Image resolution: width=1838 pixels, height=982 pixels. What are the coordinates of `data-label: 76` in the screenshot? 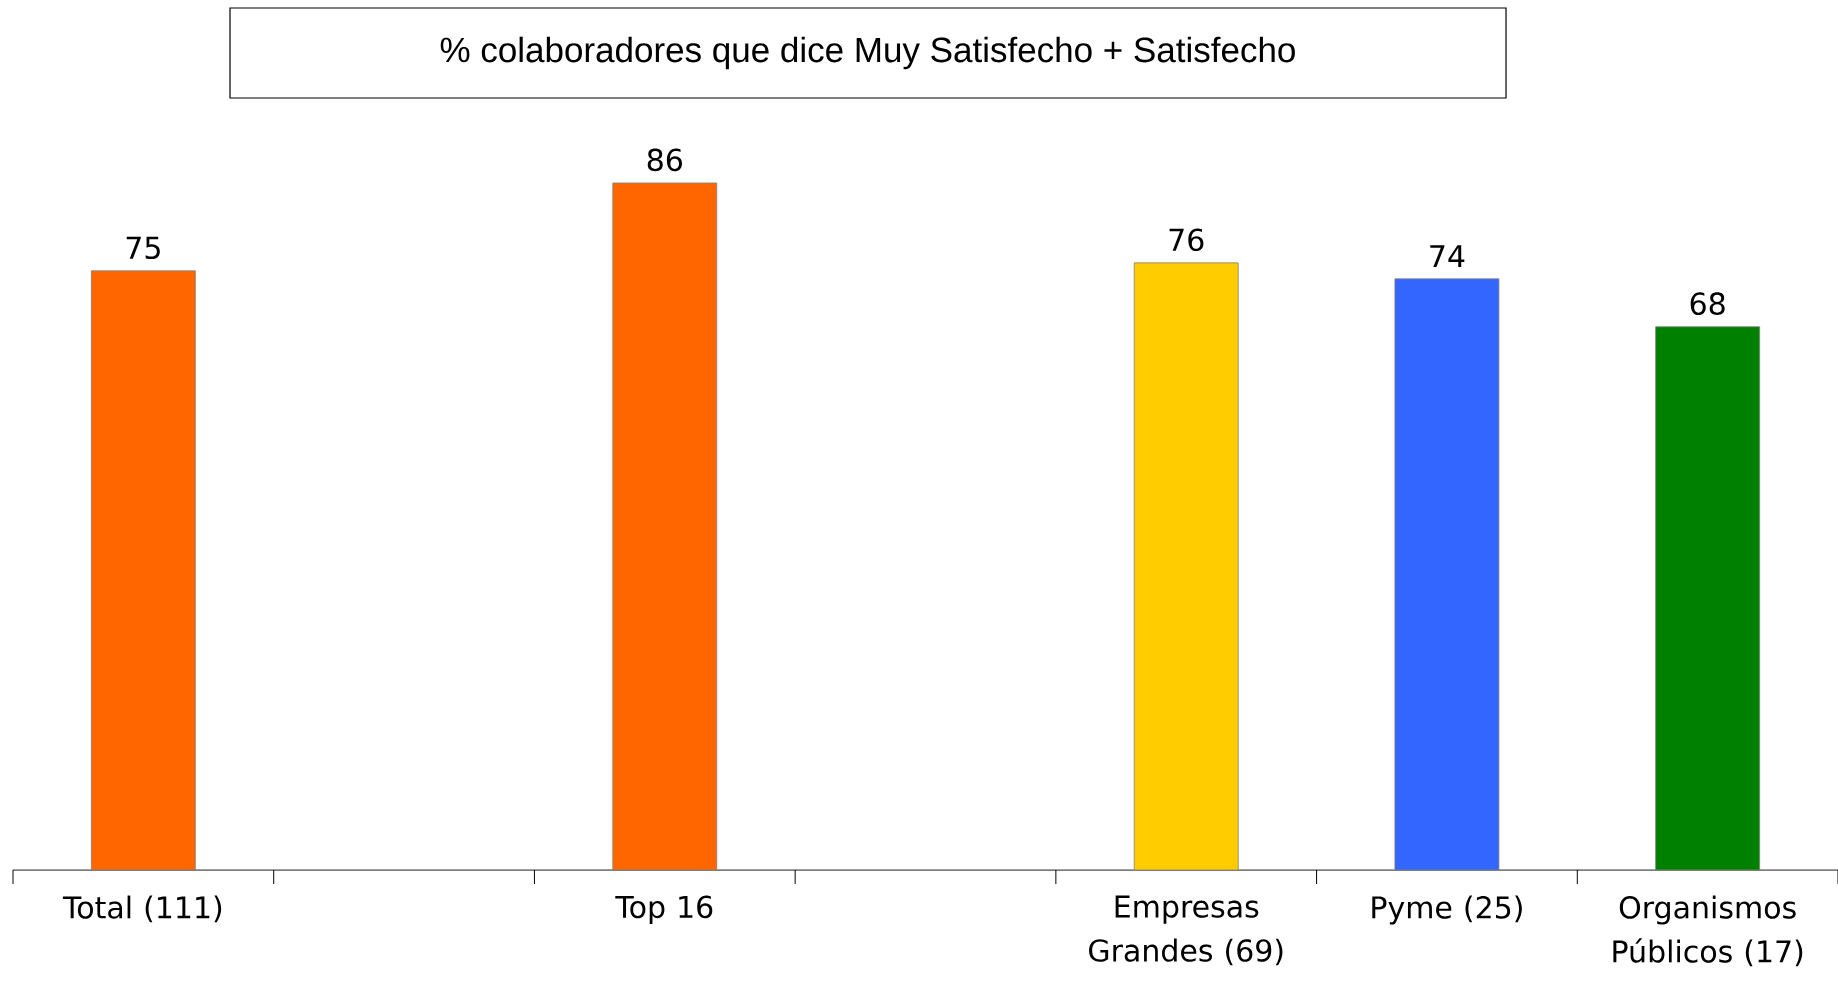 It's located at (1186, 240).